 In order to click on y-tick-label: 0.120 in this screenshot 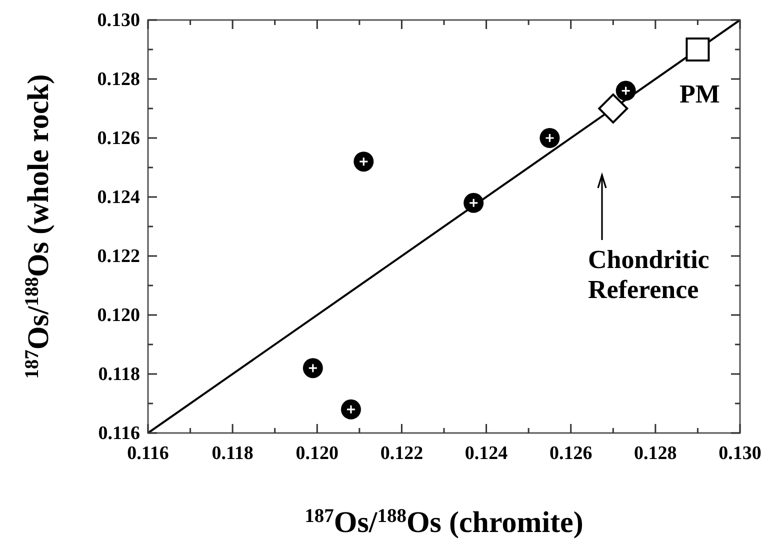, I will do `click(118, 315)`.